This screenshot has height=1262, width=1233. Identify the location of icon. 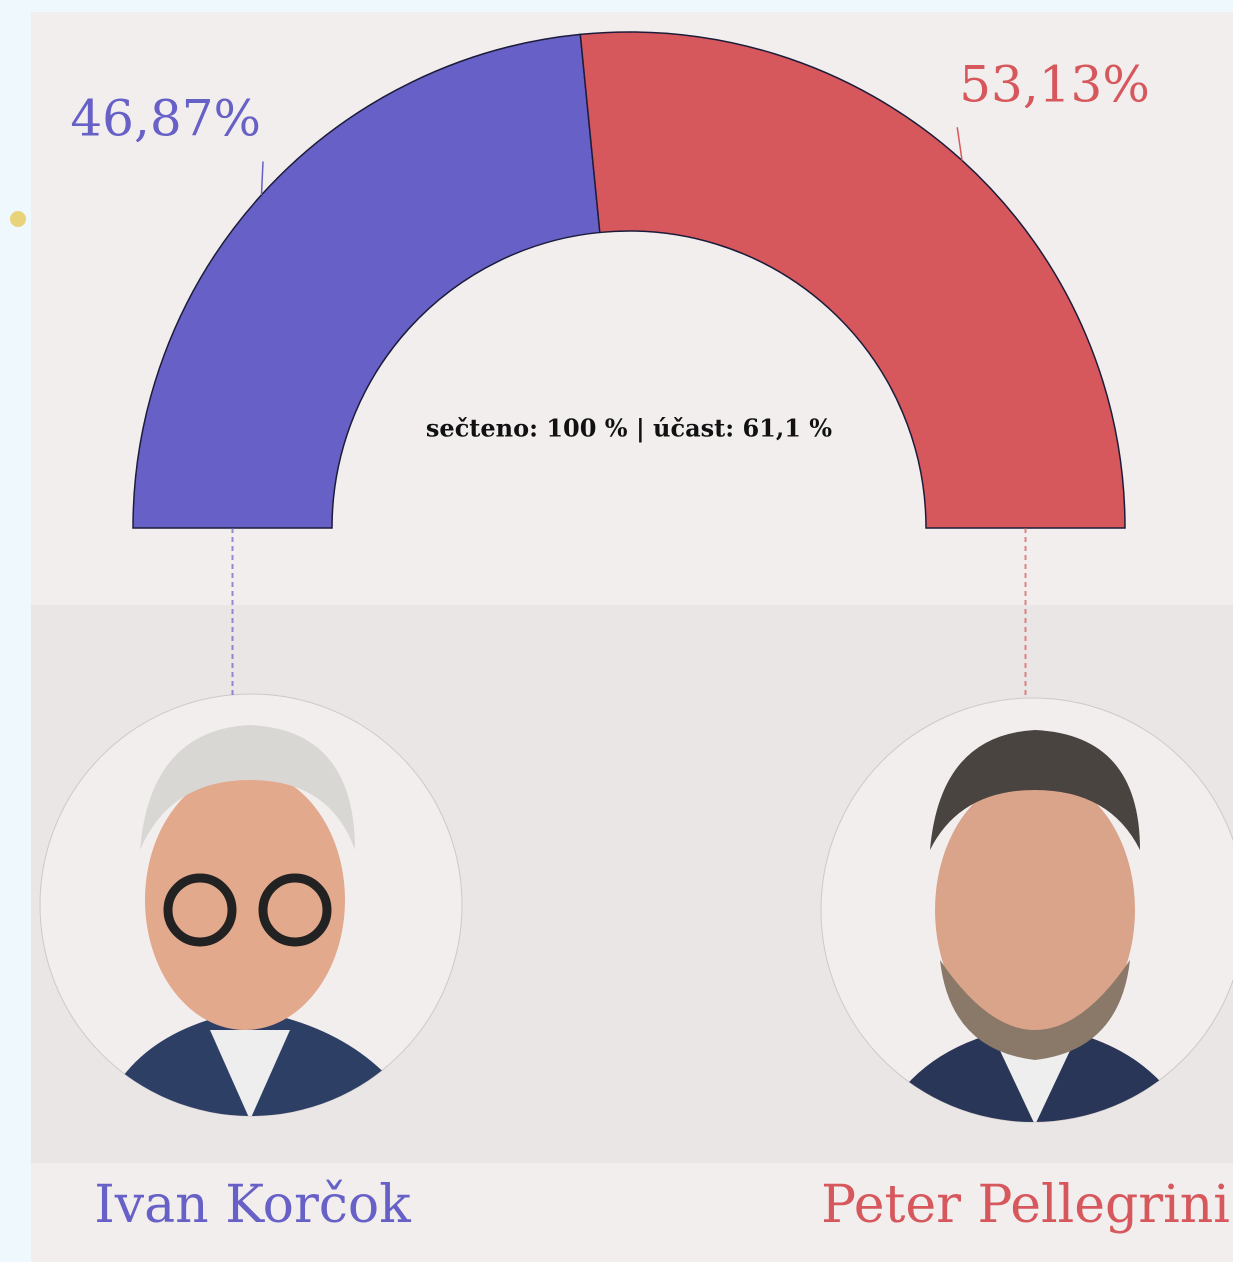
(18, 219).